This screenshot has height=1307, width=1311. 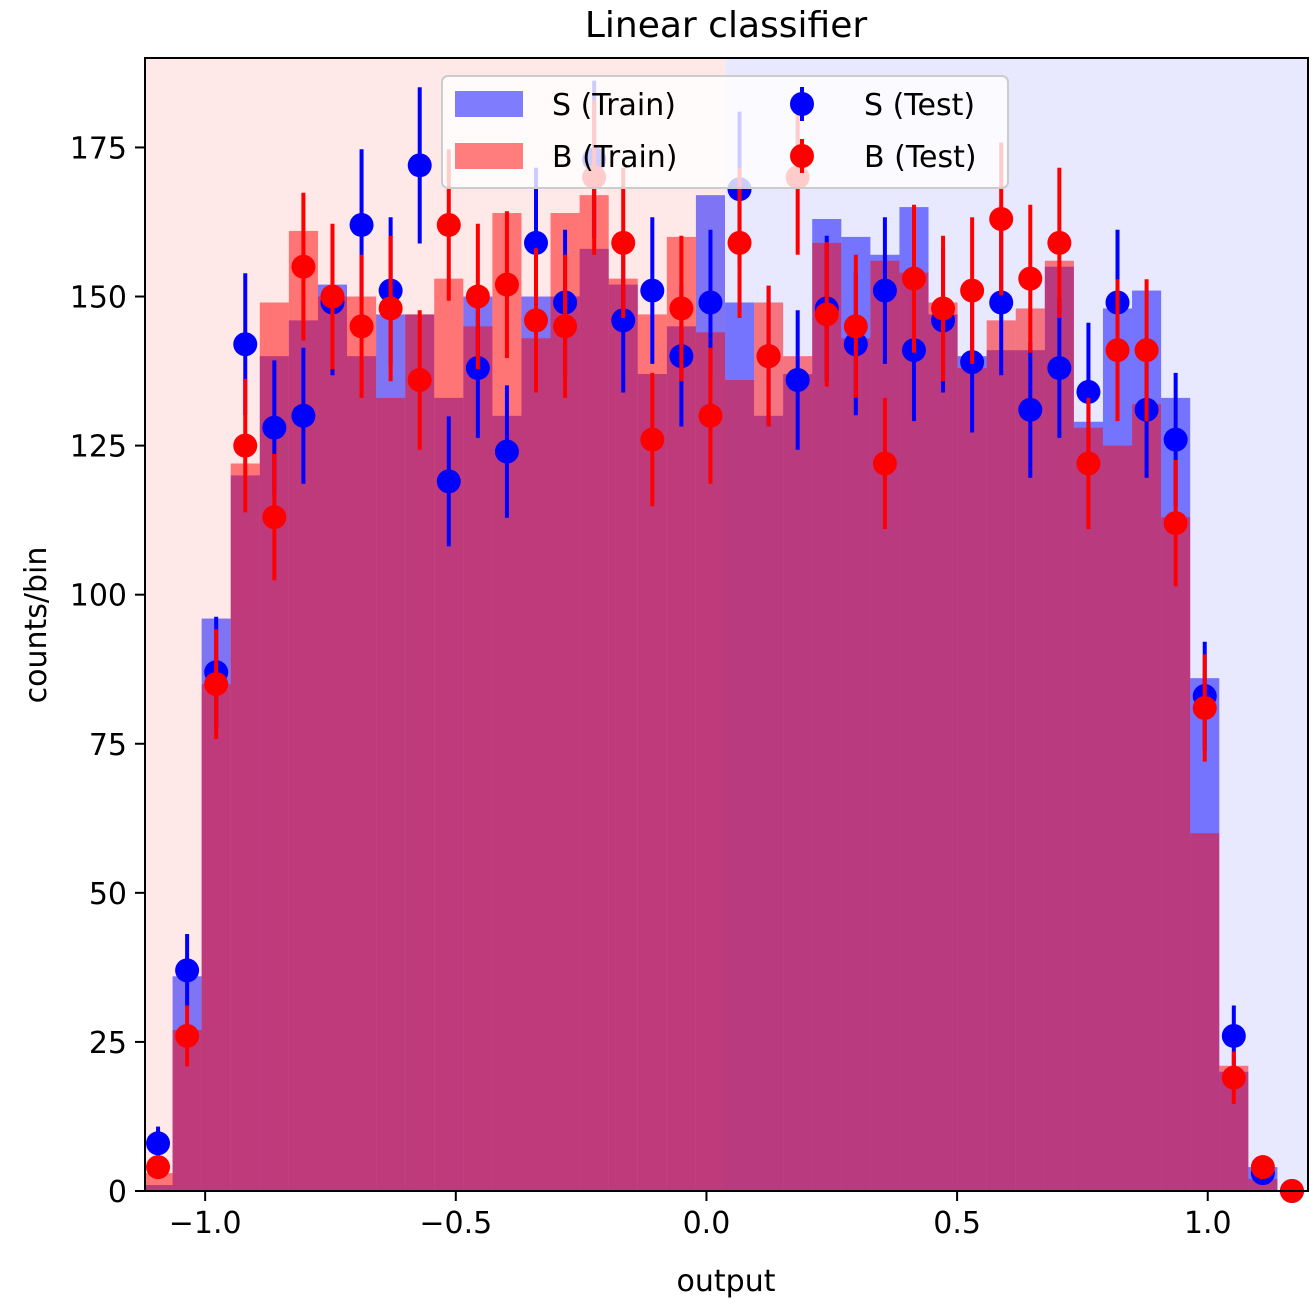 I want to click on chart-title: Linear classifier, so click(x=726, y=25).